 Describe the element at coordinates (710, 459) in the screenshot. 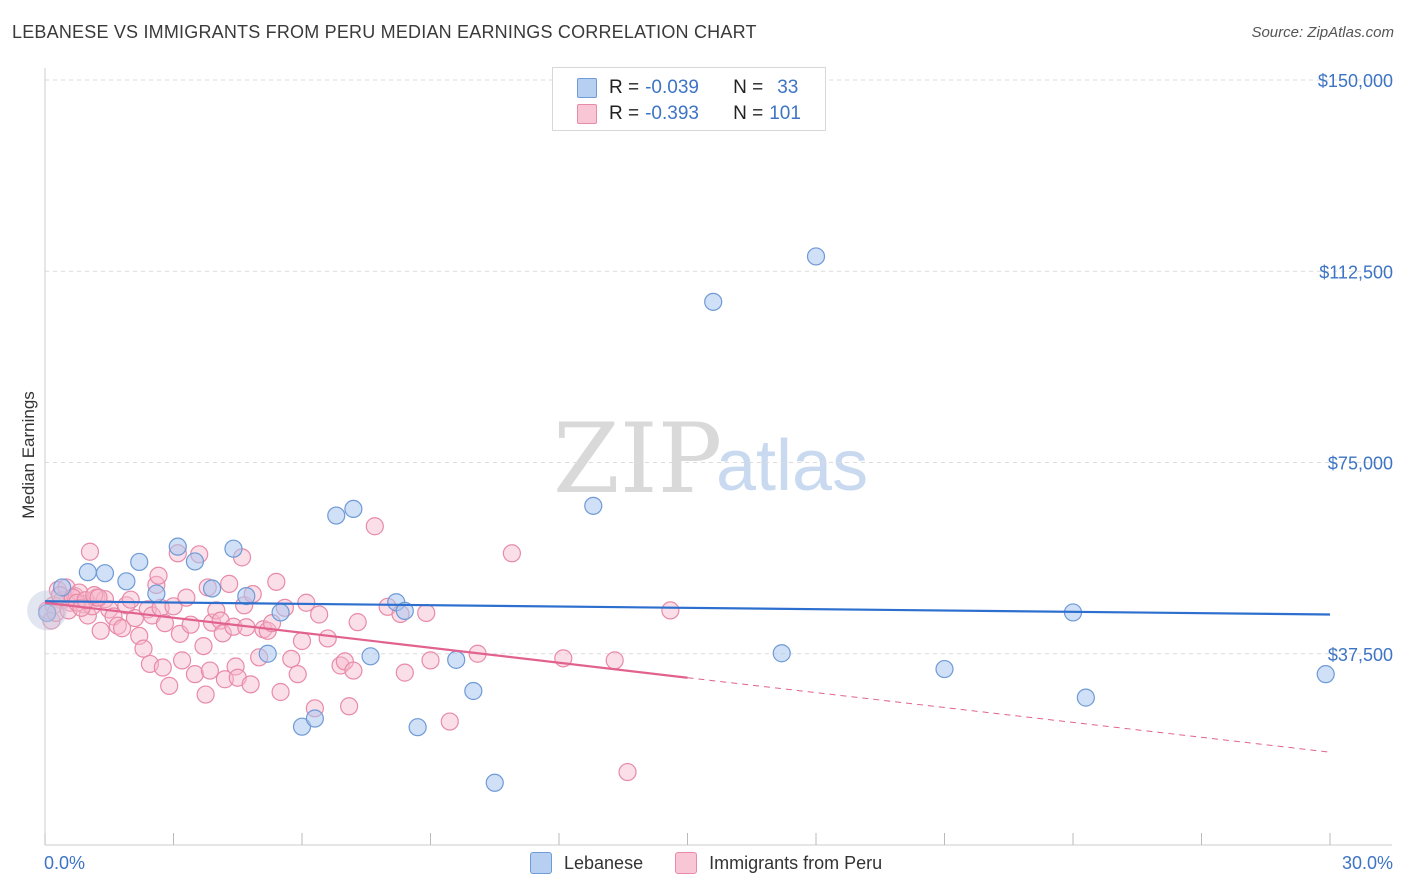

I see `watermark: ZIP atlas` at that location.